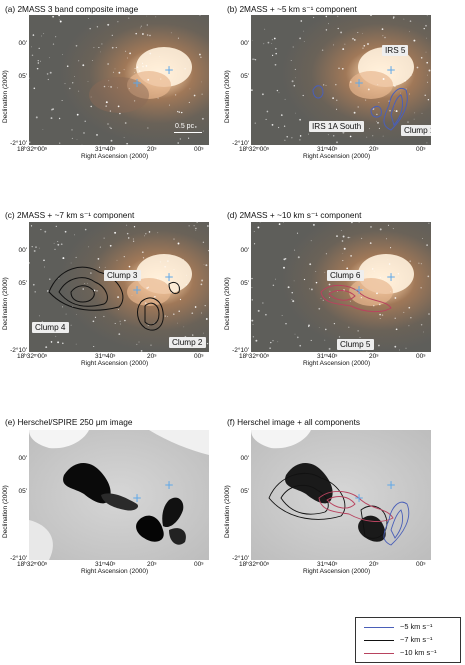 This screenshot has height=665, width=465. I want to click on label-clump6: Clump 6, so click(345, 275).